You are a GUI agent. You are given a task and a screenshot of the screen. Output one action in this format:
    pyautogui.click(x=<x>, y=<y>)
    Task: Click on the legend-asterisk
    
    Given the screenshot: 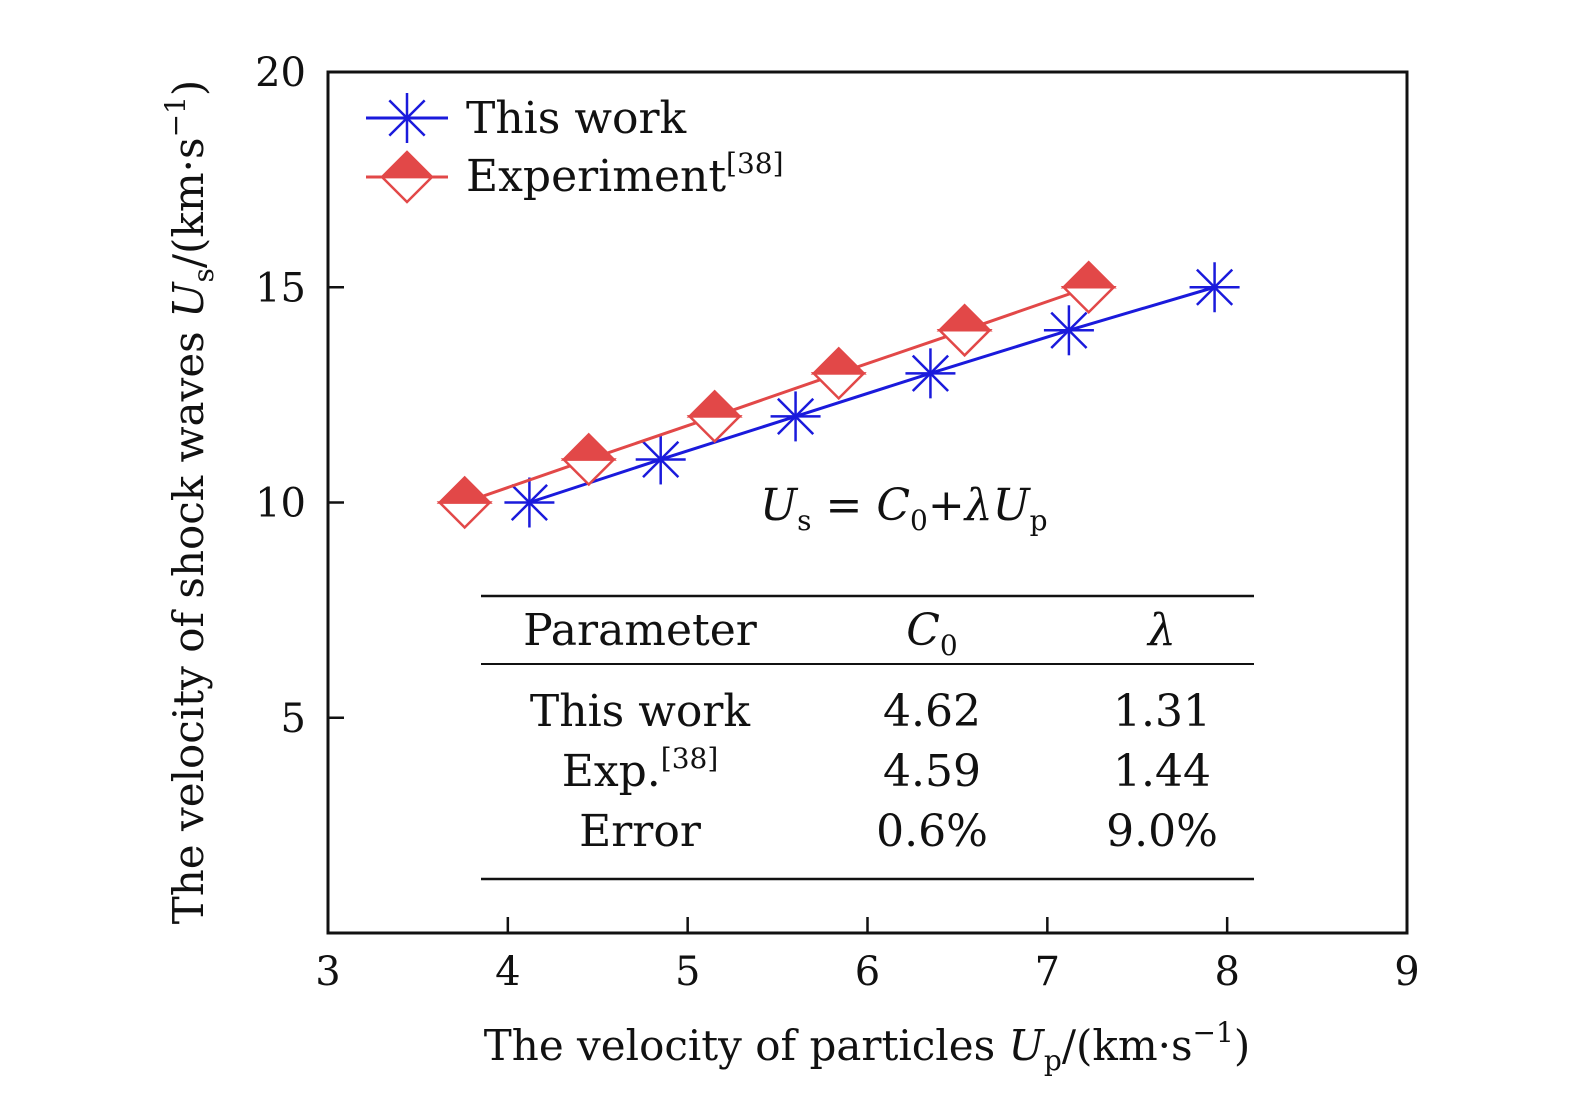 What is the action you would take?
    pyautogui.click(x=407, y=118)
    